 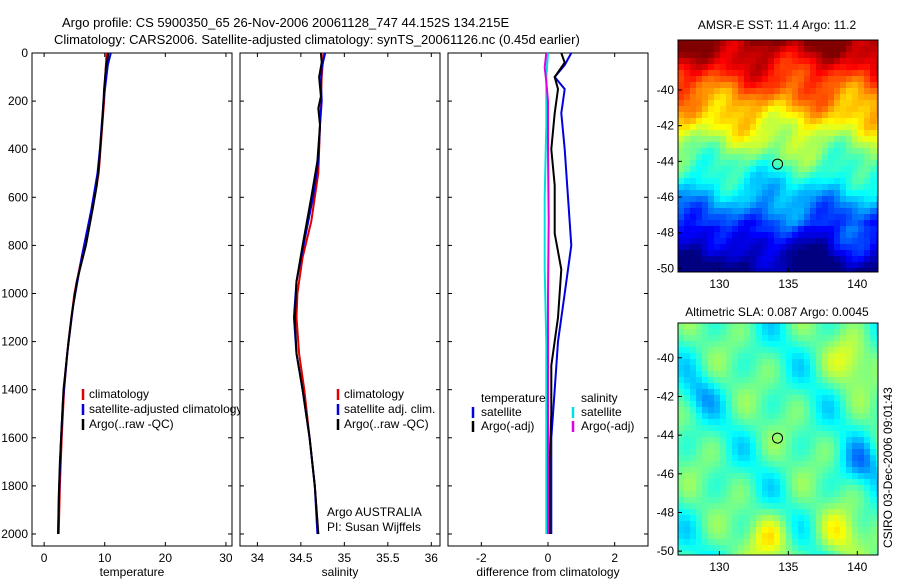 What do you see at coordinates (165, 409) in the screenshot?
I see `temperature-legend-label: satellite-adjusted climatology` at bounding box center [165, 409].